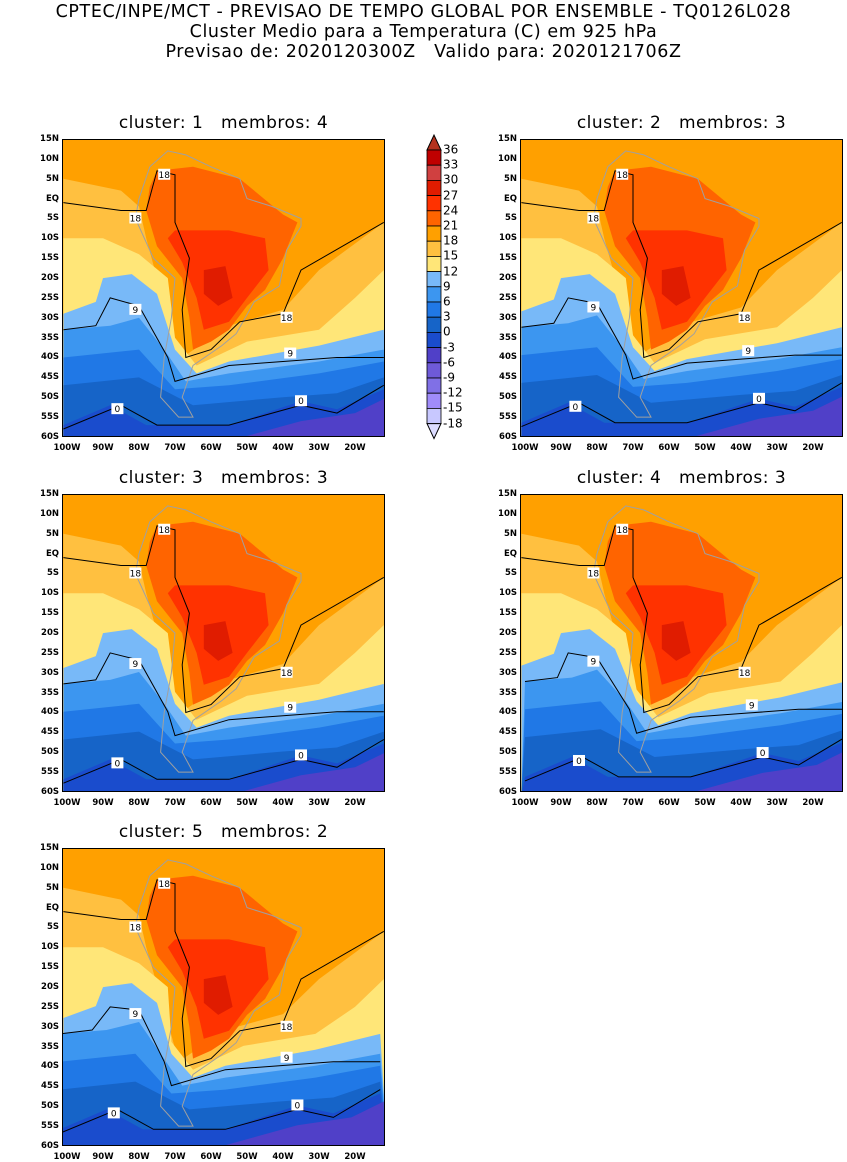 The width and height of the screenshot is (847, 1162). What do you see at coordinates (50, 1106) in the screenshot?
I see `lat-tick-label: 50S` at bounding box center [50, 1106].